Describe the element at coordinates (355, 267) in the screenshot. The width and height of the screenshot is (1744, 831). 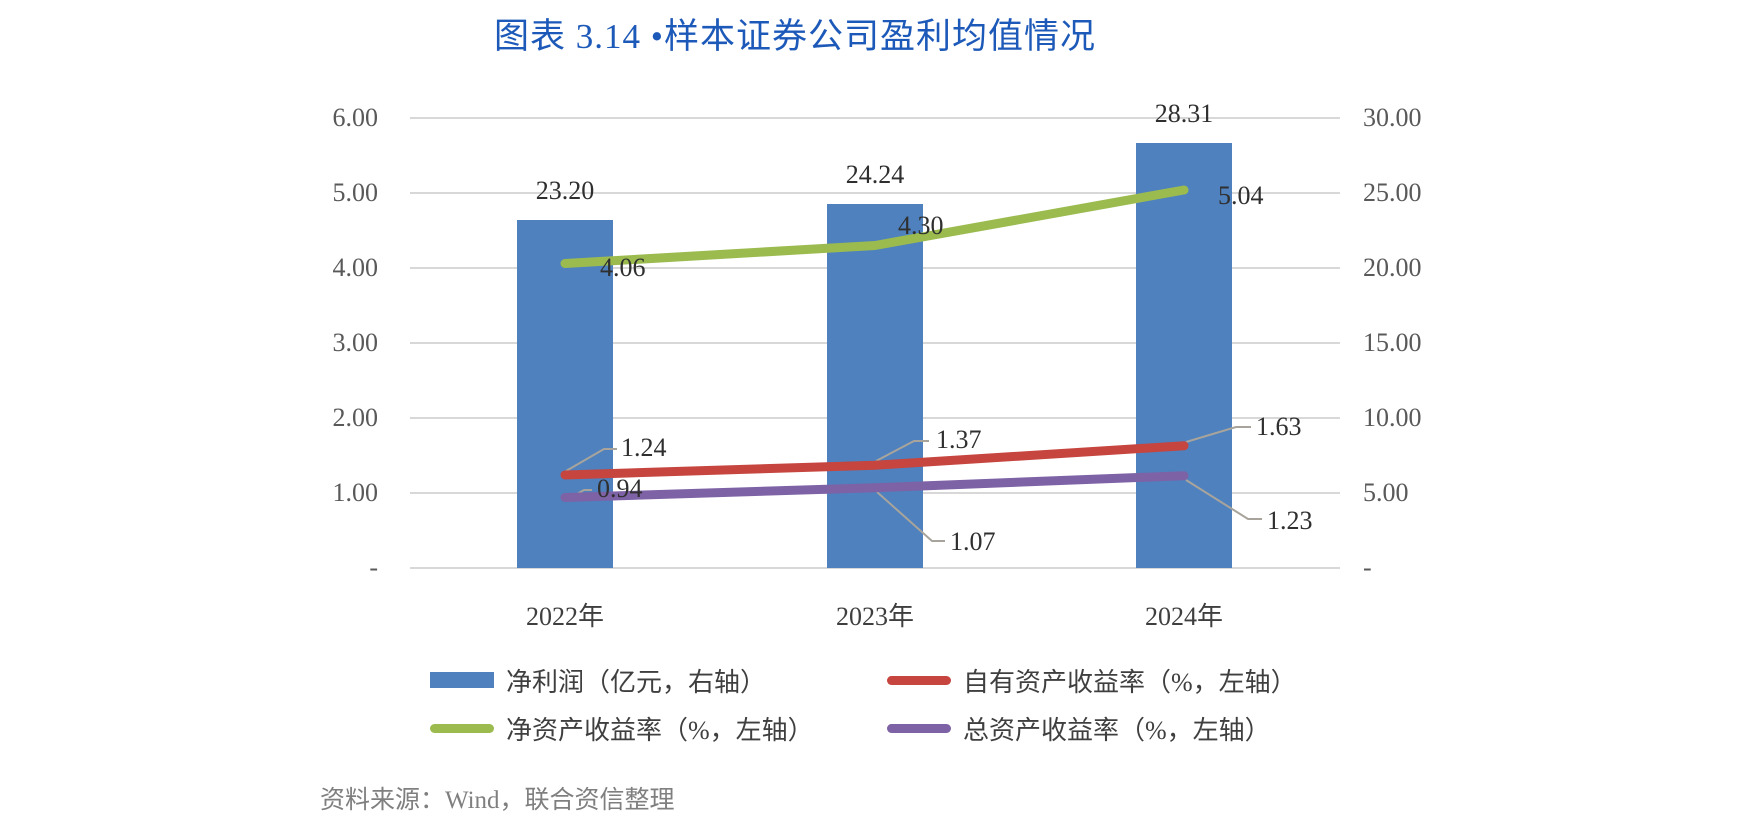
I see `left-axis-tick: 4.00` at that location.